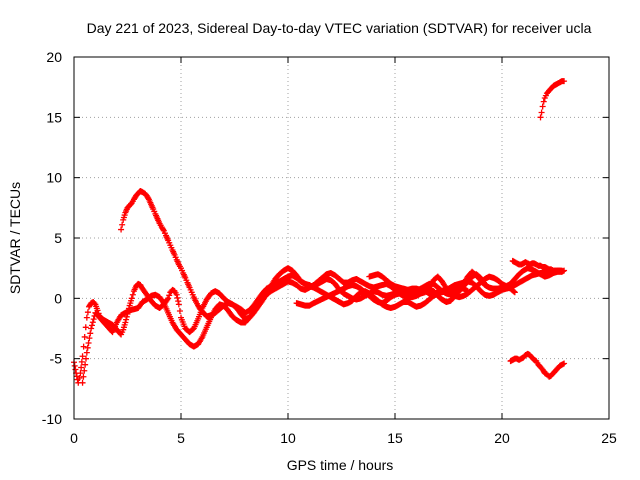 The image size is (640, 480). What do you see at coordinates (54, 178) in the screenshot?
I see `y-tick-label: 10` at bounding box center [54, 178].